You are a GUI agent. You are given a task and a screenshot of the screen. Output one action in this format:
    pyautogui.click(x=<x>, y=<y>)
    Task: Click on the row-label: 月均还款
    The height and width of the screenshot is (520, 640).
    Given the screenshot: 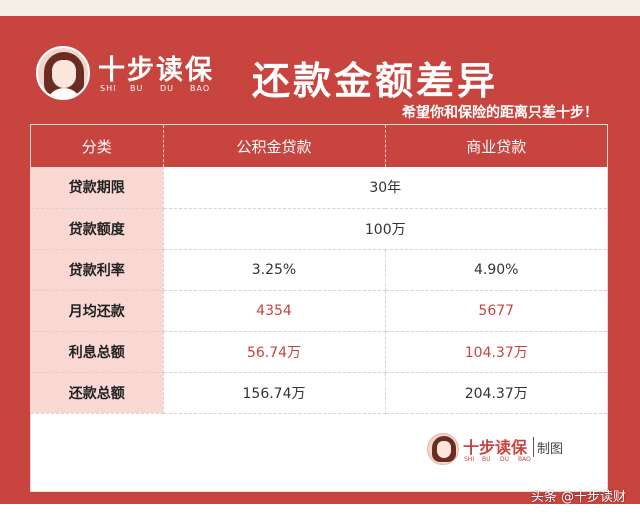 What is the action you would take?
    pyautogui.click(x=97, y=311)
    